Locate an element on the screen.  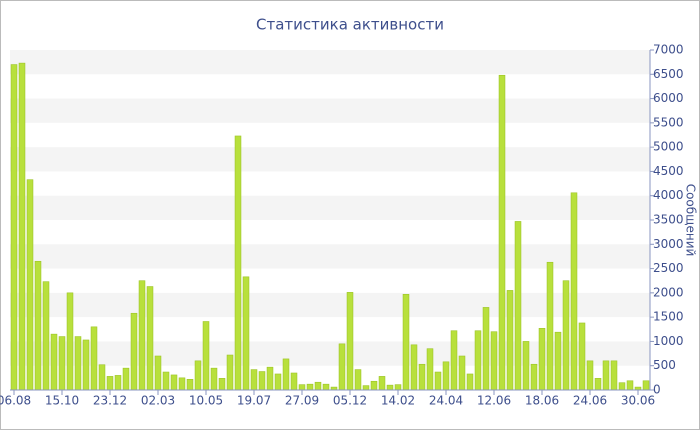
x-tick-label: 30.06 is located at coordinates (638, 401).